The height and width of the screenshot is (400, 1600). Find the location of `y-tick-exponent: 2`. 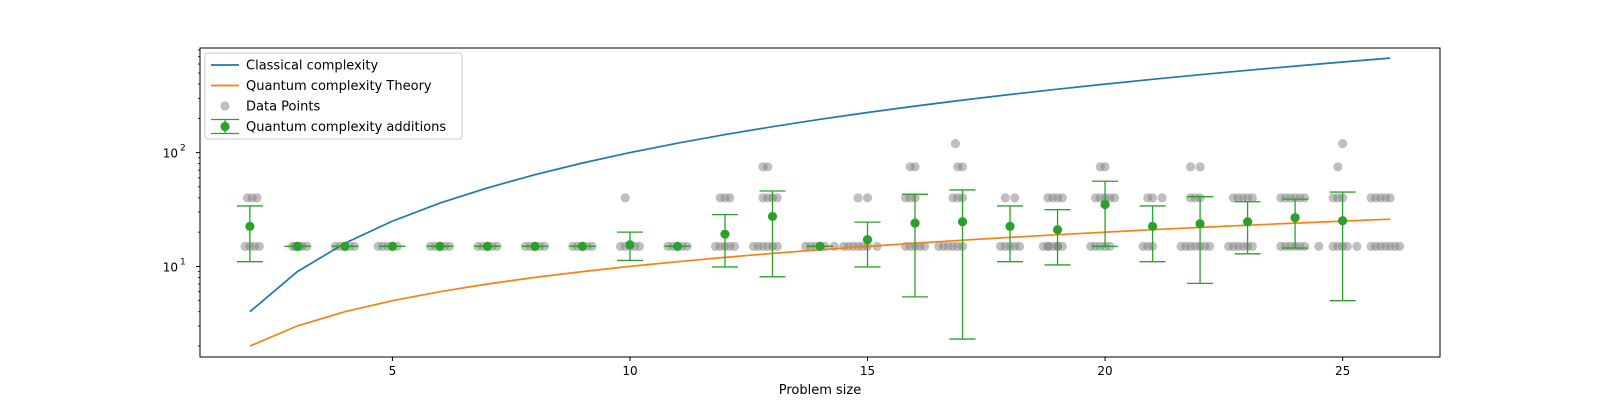

y-tick-exponent: 2 is located at coordinates (183, 149).